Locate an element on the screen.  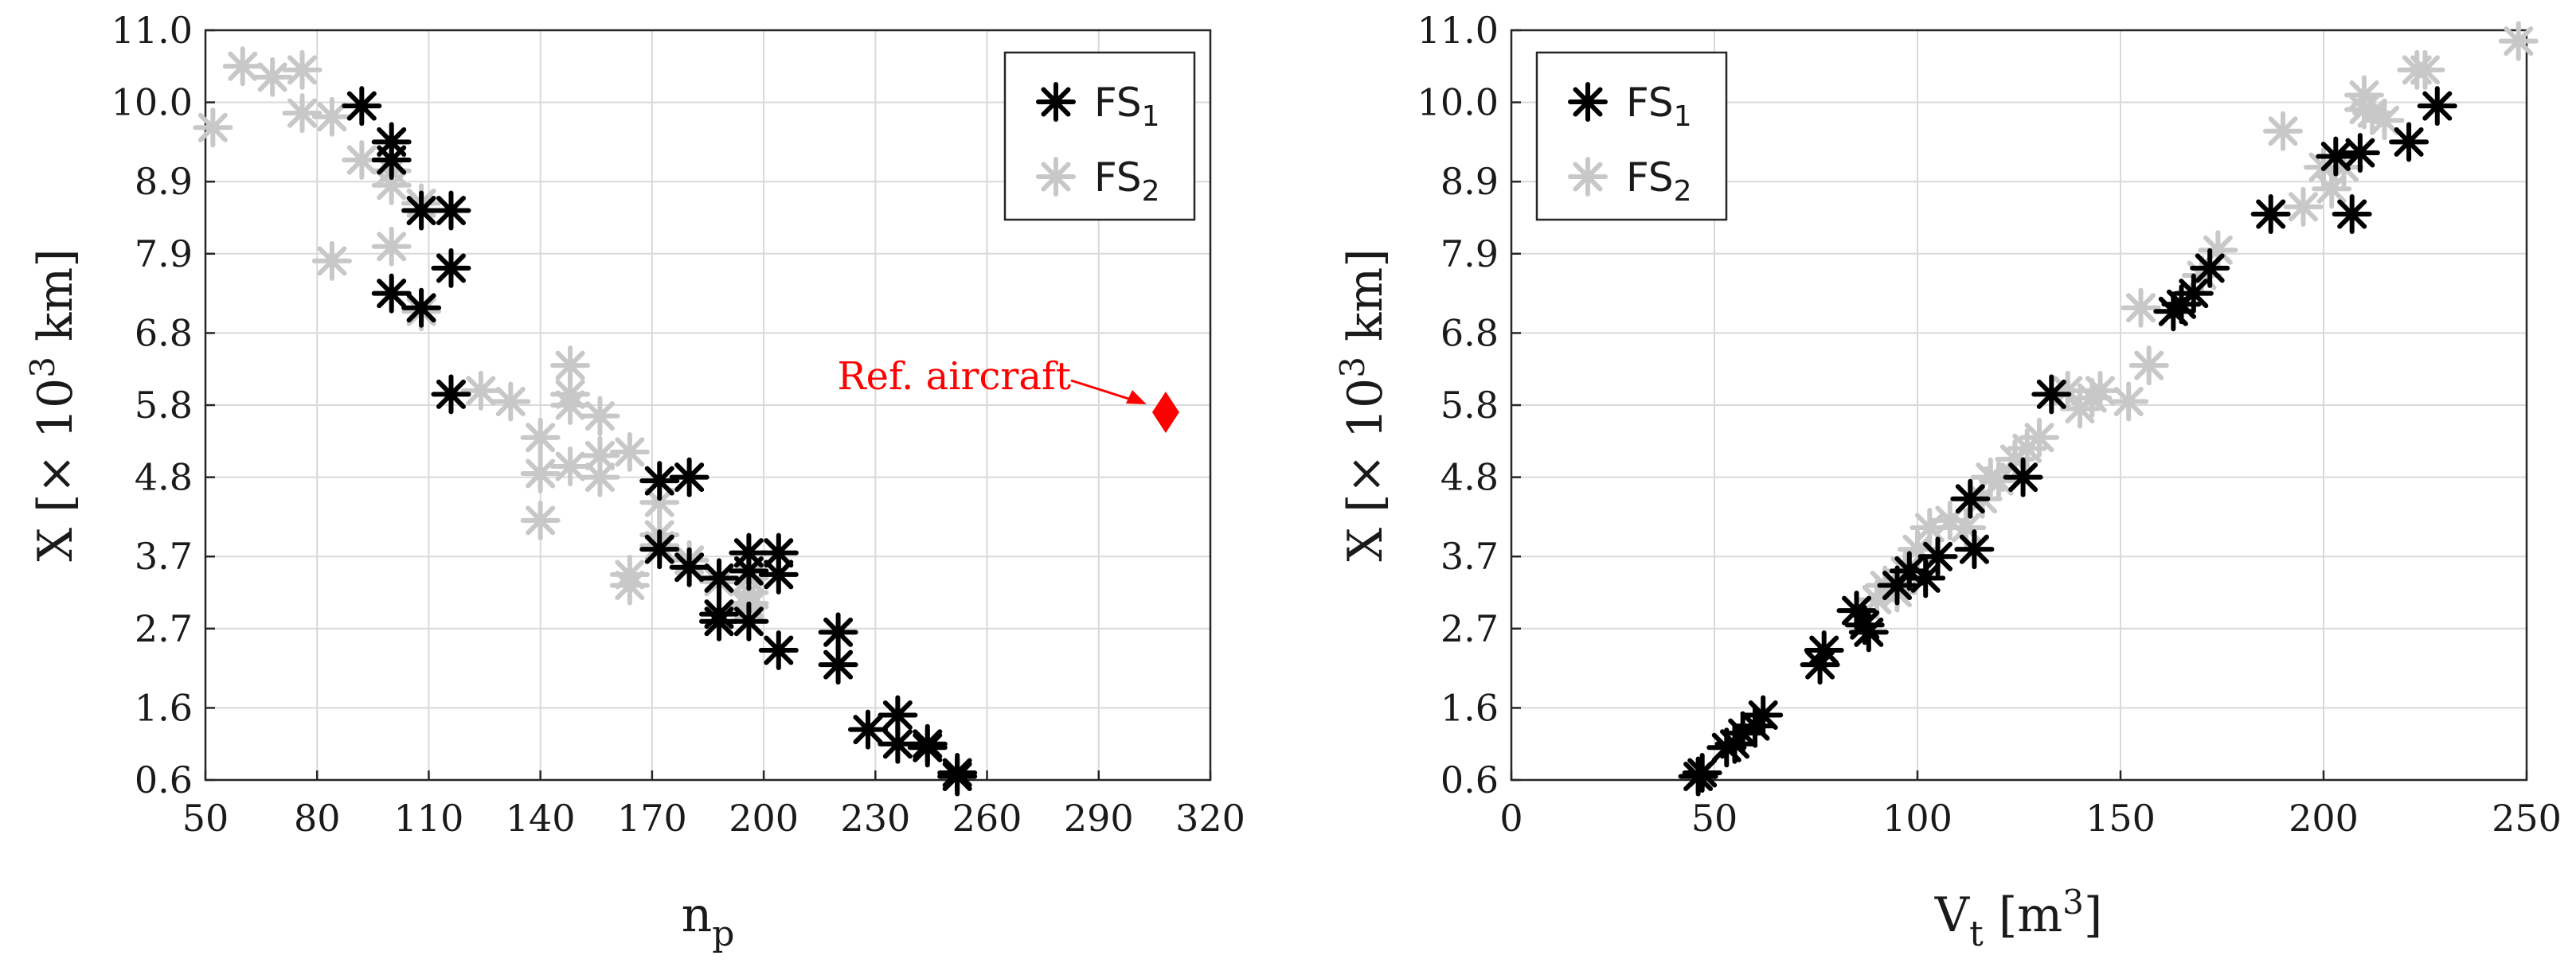
left-y-axis-label: X [× 103 km] is located at coordinates (53, 404).